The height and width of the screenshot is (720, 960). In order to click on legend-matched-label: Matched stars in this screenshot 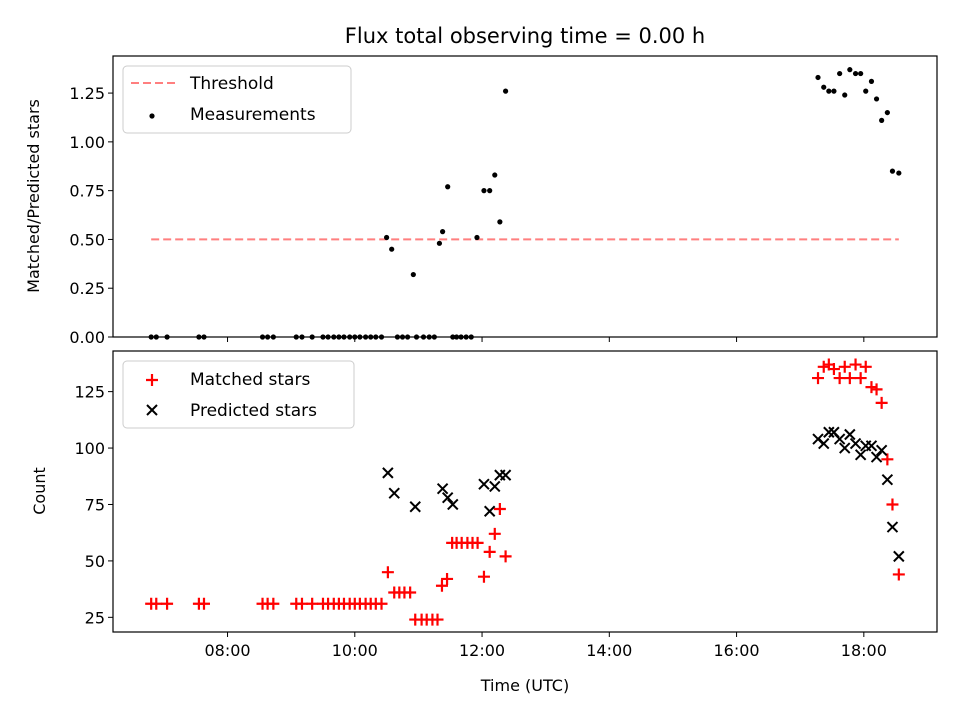, I will do `click(250, 380)`.